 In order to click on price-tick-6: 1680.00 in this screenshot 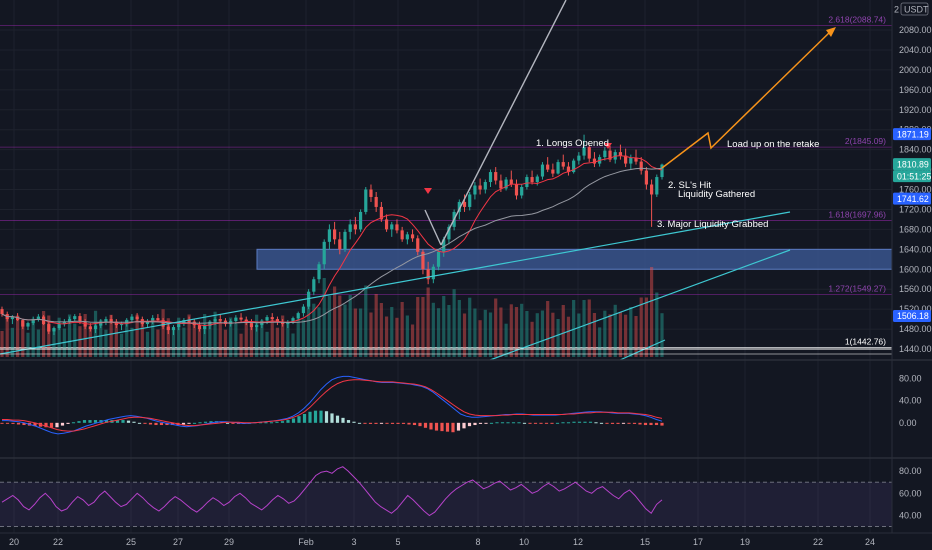, I will do `click(915, 229)`.